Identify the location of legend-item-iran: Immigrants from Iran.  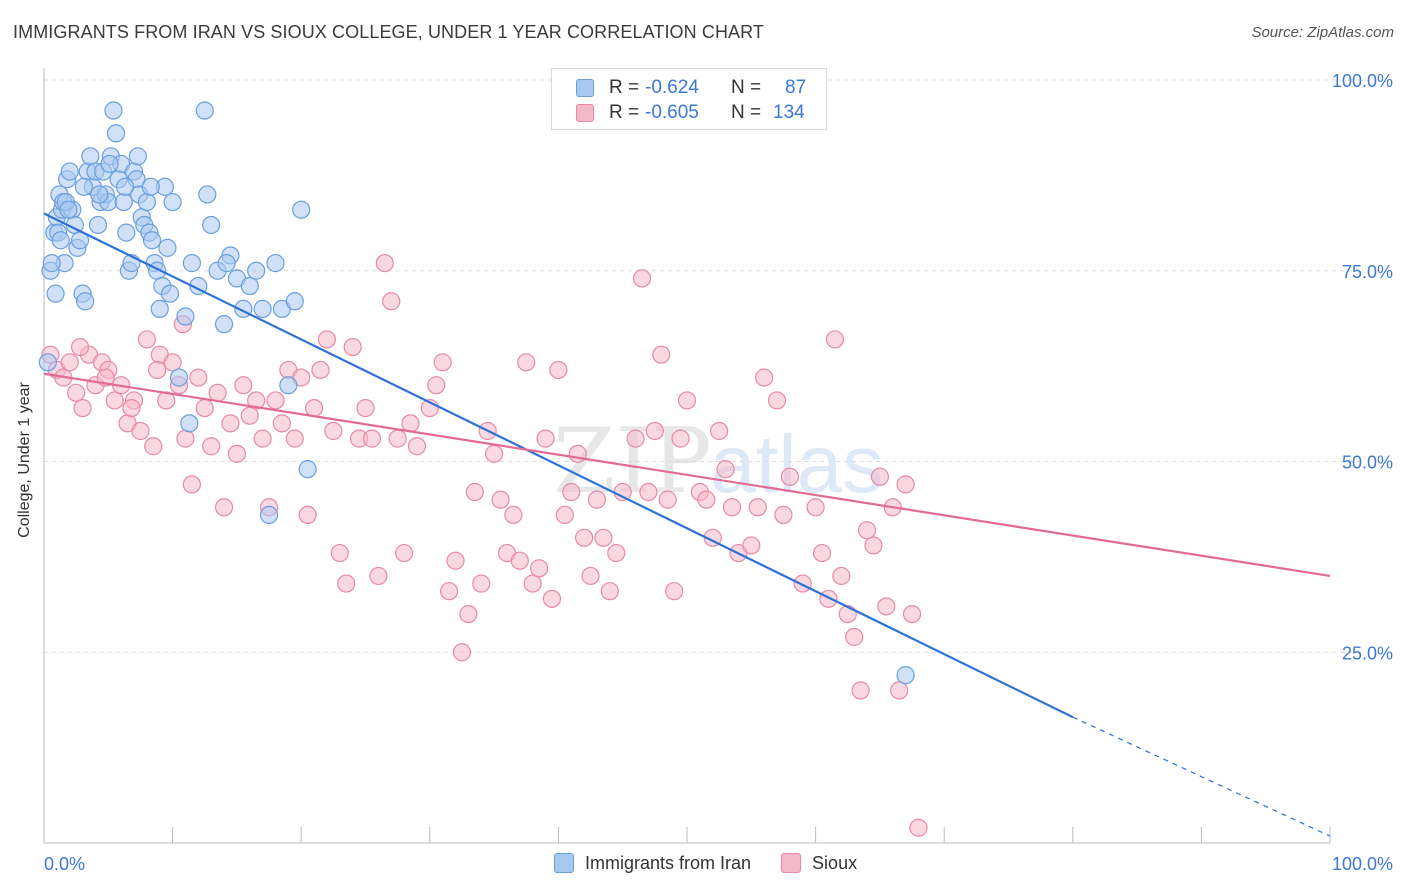
(652, 863).